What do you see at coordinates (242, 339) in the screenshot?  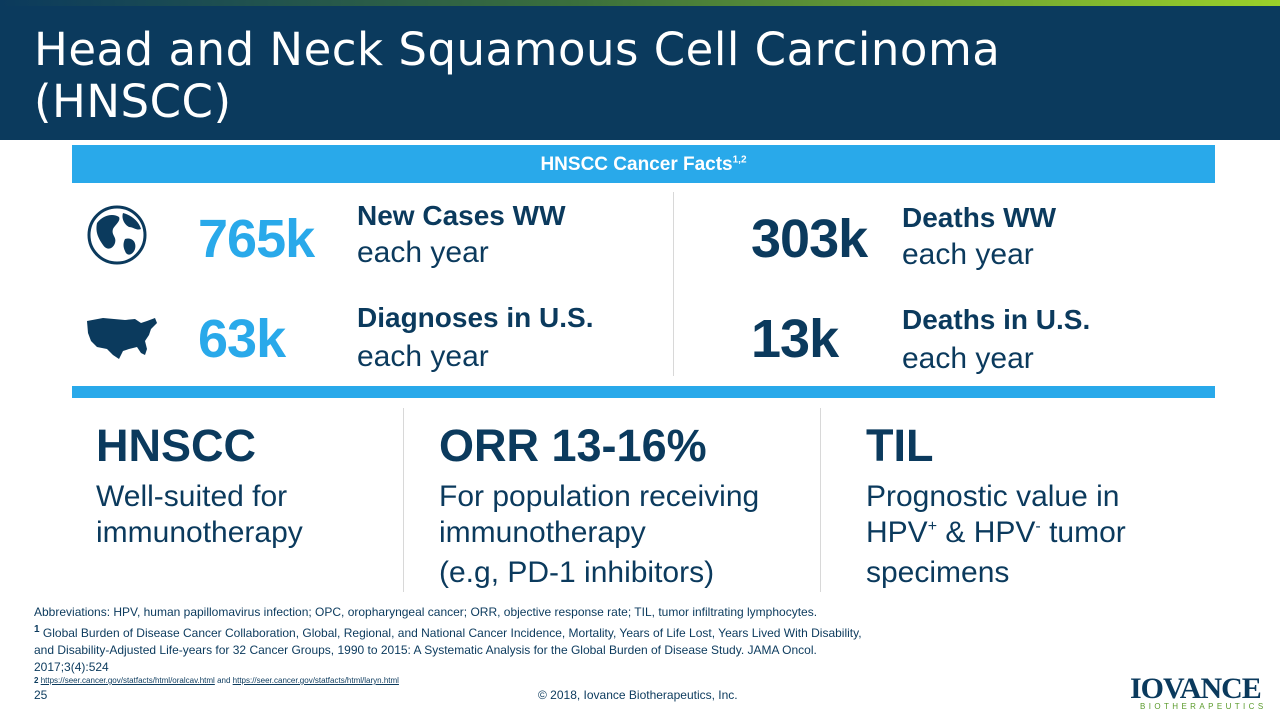 I see `diagnoses-us-value: 63k` at bounding box center [242, 339].